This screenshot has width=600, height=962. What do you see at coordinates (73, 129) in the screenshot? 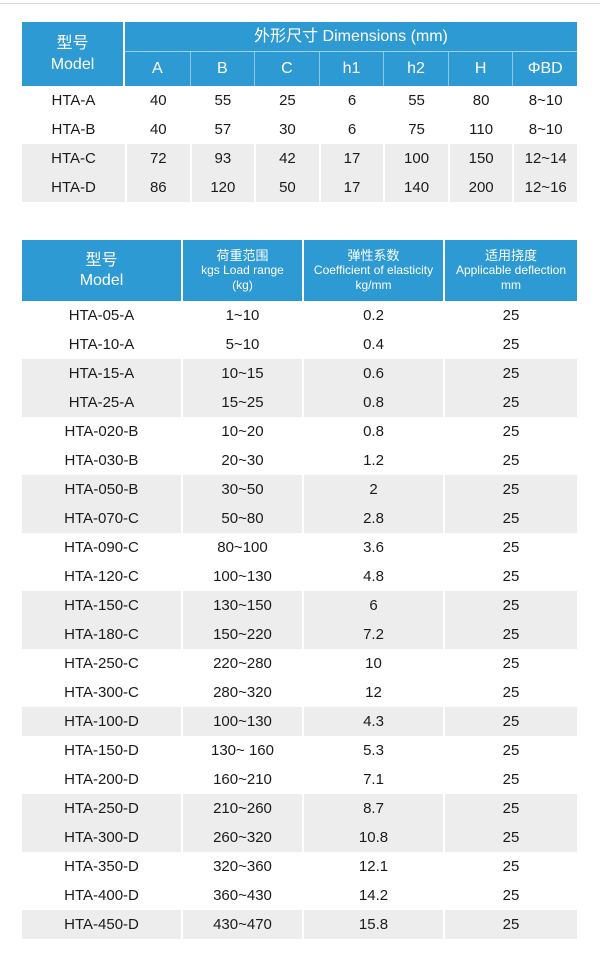
I see `cell-model: HTA-B` at bounding box center [73, 129].